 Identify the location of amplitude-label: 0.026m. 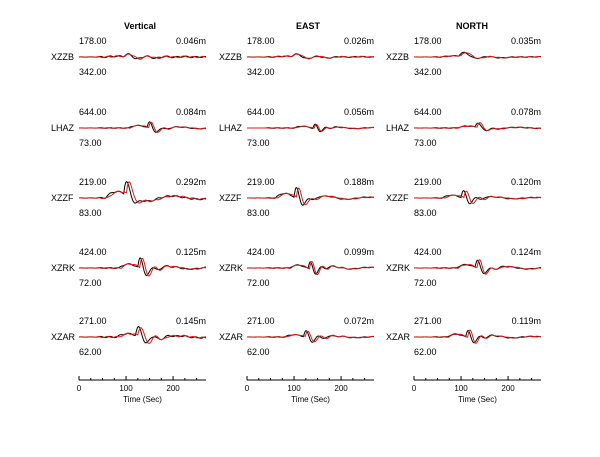
(359, 41).